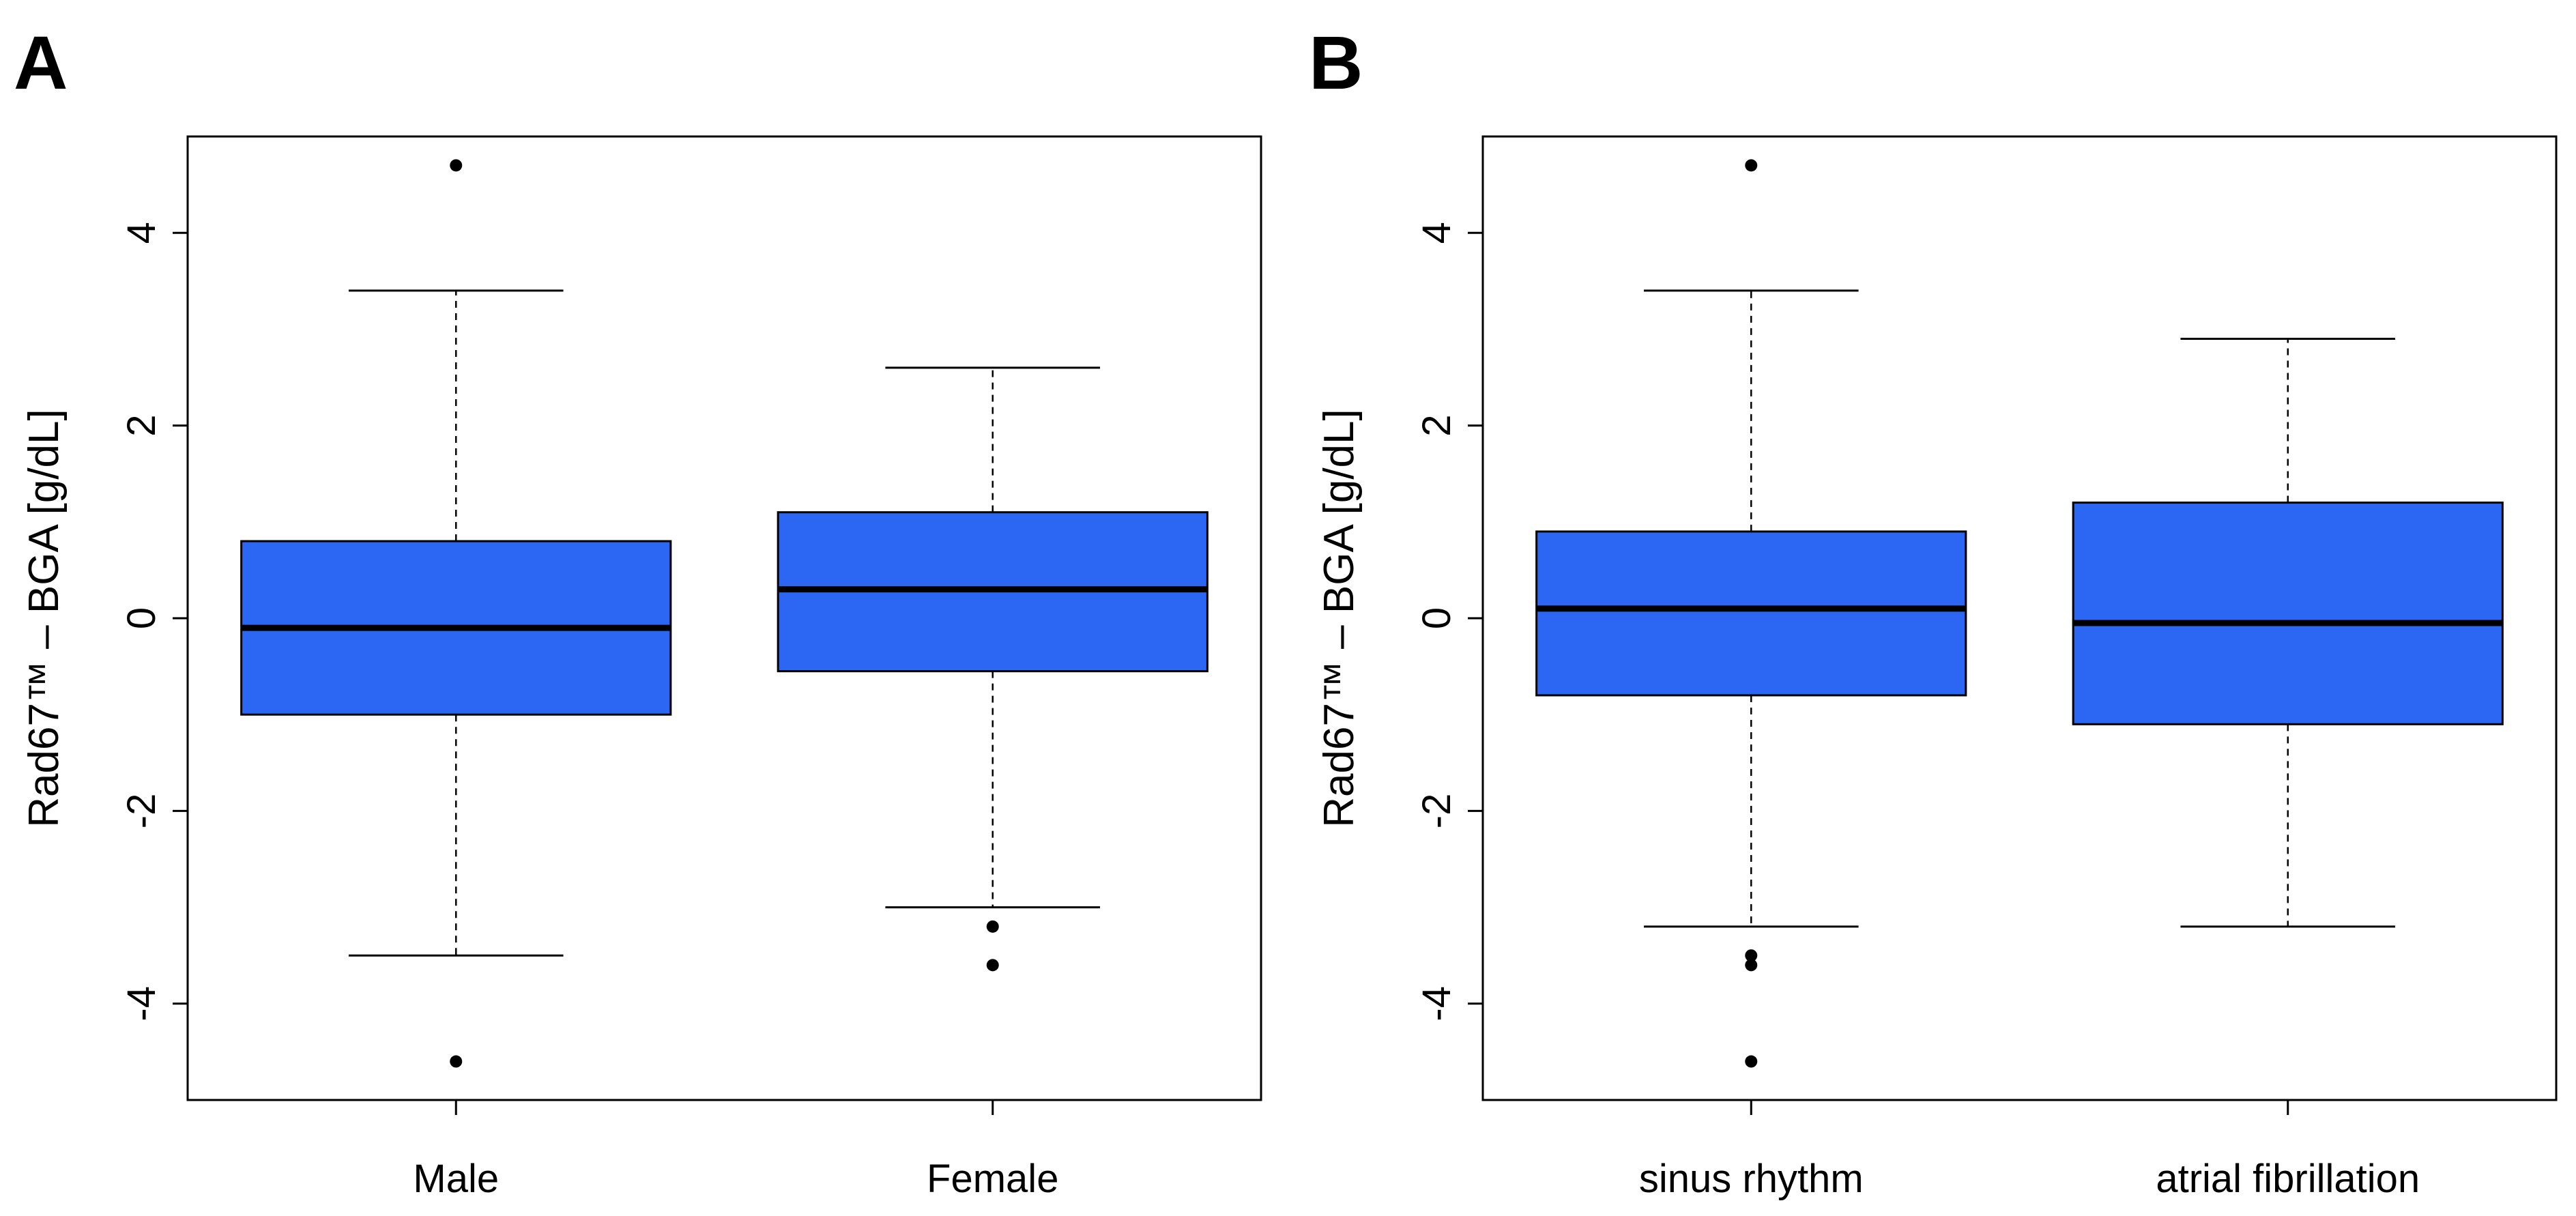  Describe the element at coordinates (1336, 63) in the screenshot. I see `panel-letter: B` at that location.